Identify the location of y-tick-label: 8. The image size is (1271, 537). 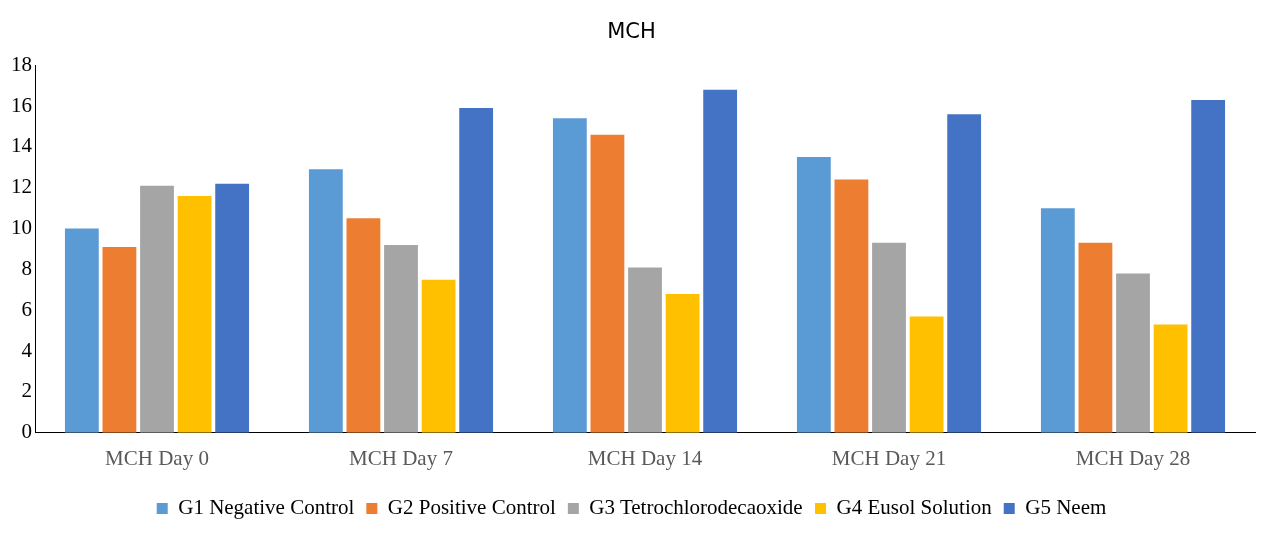
(26, 267).